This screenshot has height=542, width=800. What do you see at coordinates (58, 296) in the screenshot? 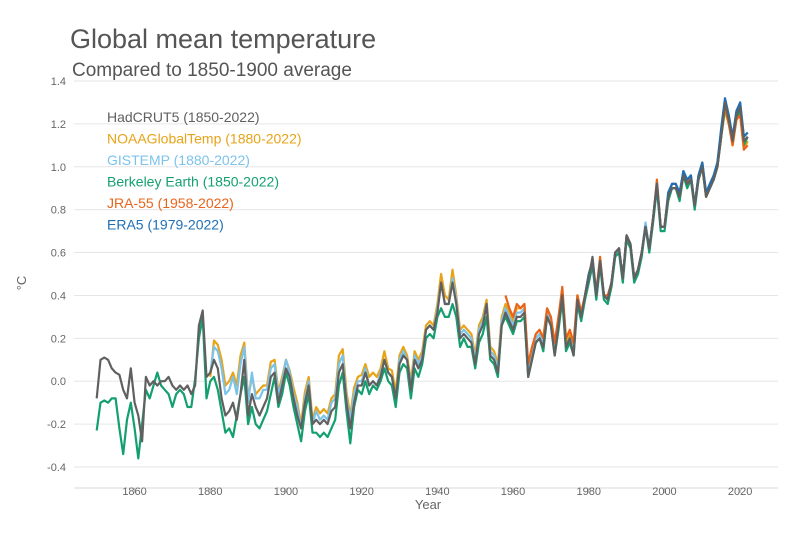
I see `y-tick-label: 0.4` at bounding box center [58, 296].